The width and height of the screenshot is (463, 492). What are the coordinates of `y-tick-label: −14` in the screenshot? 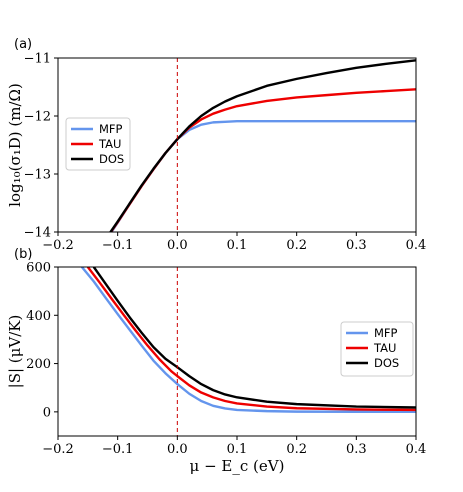 It's located at (37, 233).